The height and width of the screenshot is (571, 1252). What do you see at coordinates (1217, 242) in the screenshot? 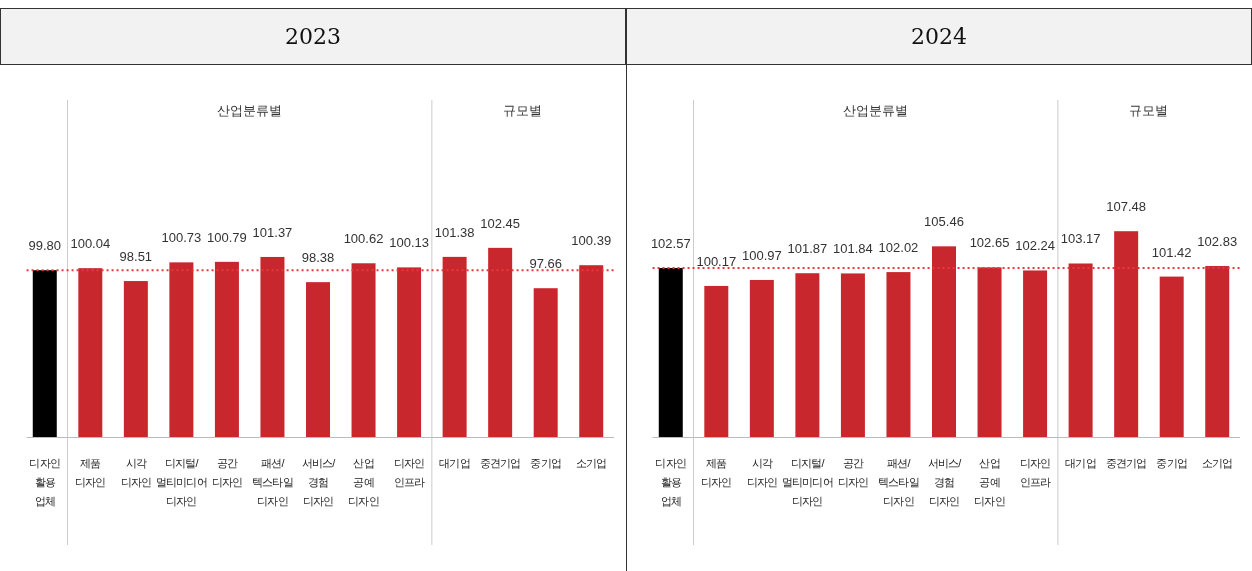
I see `data-label: 102.83` at bounding box center [1217, 242].